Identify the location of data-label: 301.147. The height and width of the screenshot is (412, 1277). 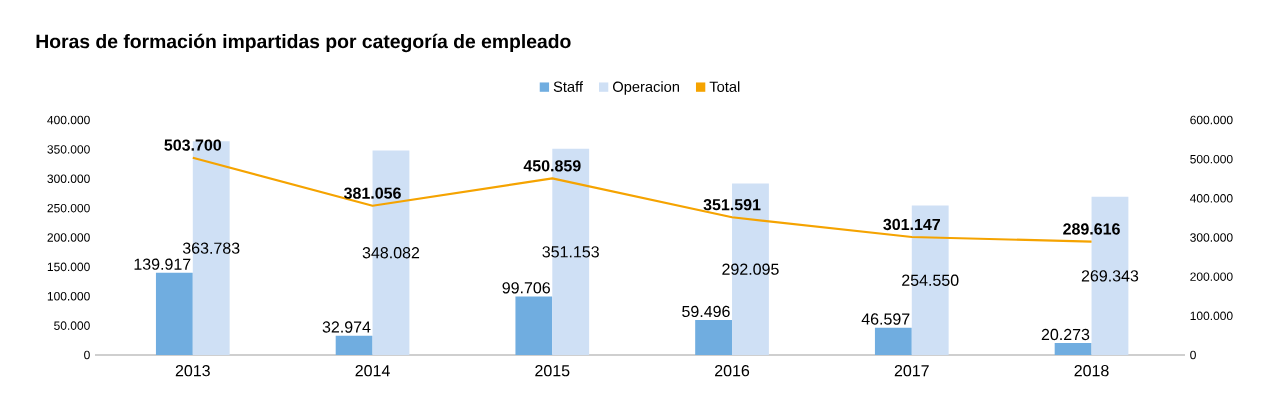
(911, 224).